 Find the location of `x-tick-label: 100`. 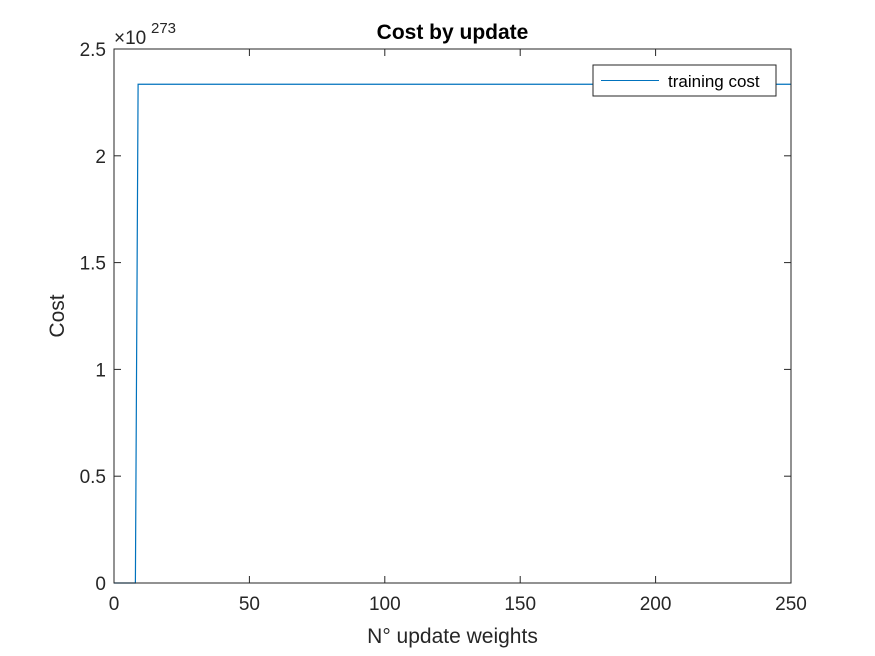

x-tick-label: 100 is located at coordinates (385, 604).